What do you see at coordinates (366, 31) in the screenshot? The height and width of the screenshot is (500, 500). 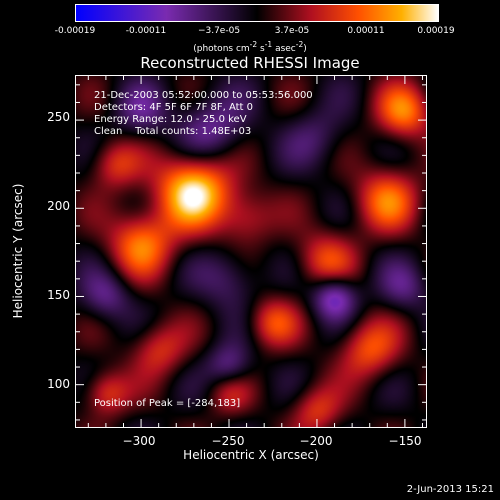 I see `colorbar-tick-label: 0.00011` at bounding box center [366, 31].